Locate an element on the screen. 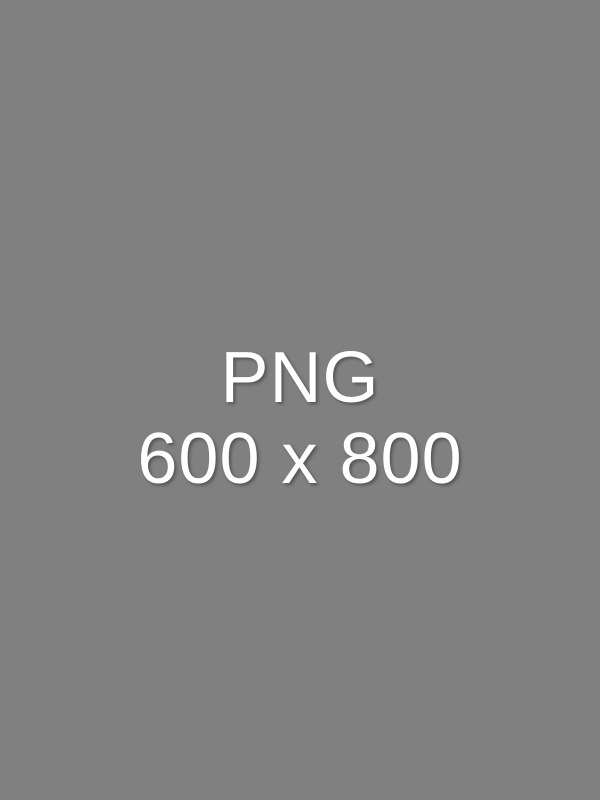 The width and height of the screenshot is (600, 800). placeholder-format-label: PNG is located at coordinates (300, 377).